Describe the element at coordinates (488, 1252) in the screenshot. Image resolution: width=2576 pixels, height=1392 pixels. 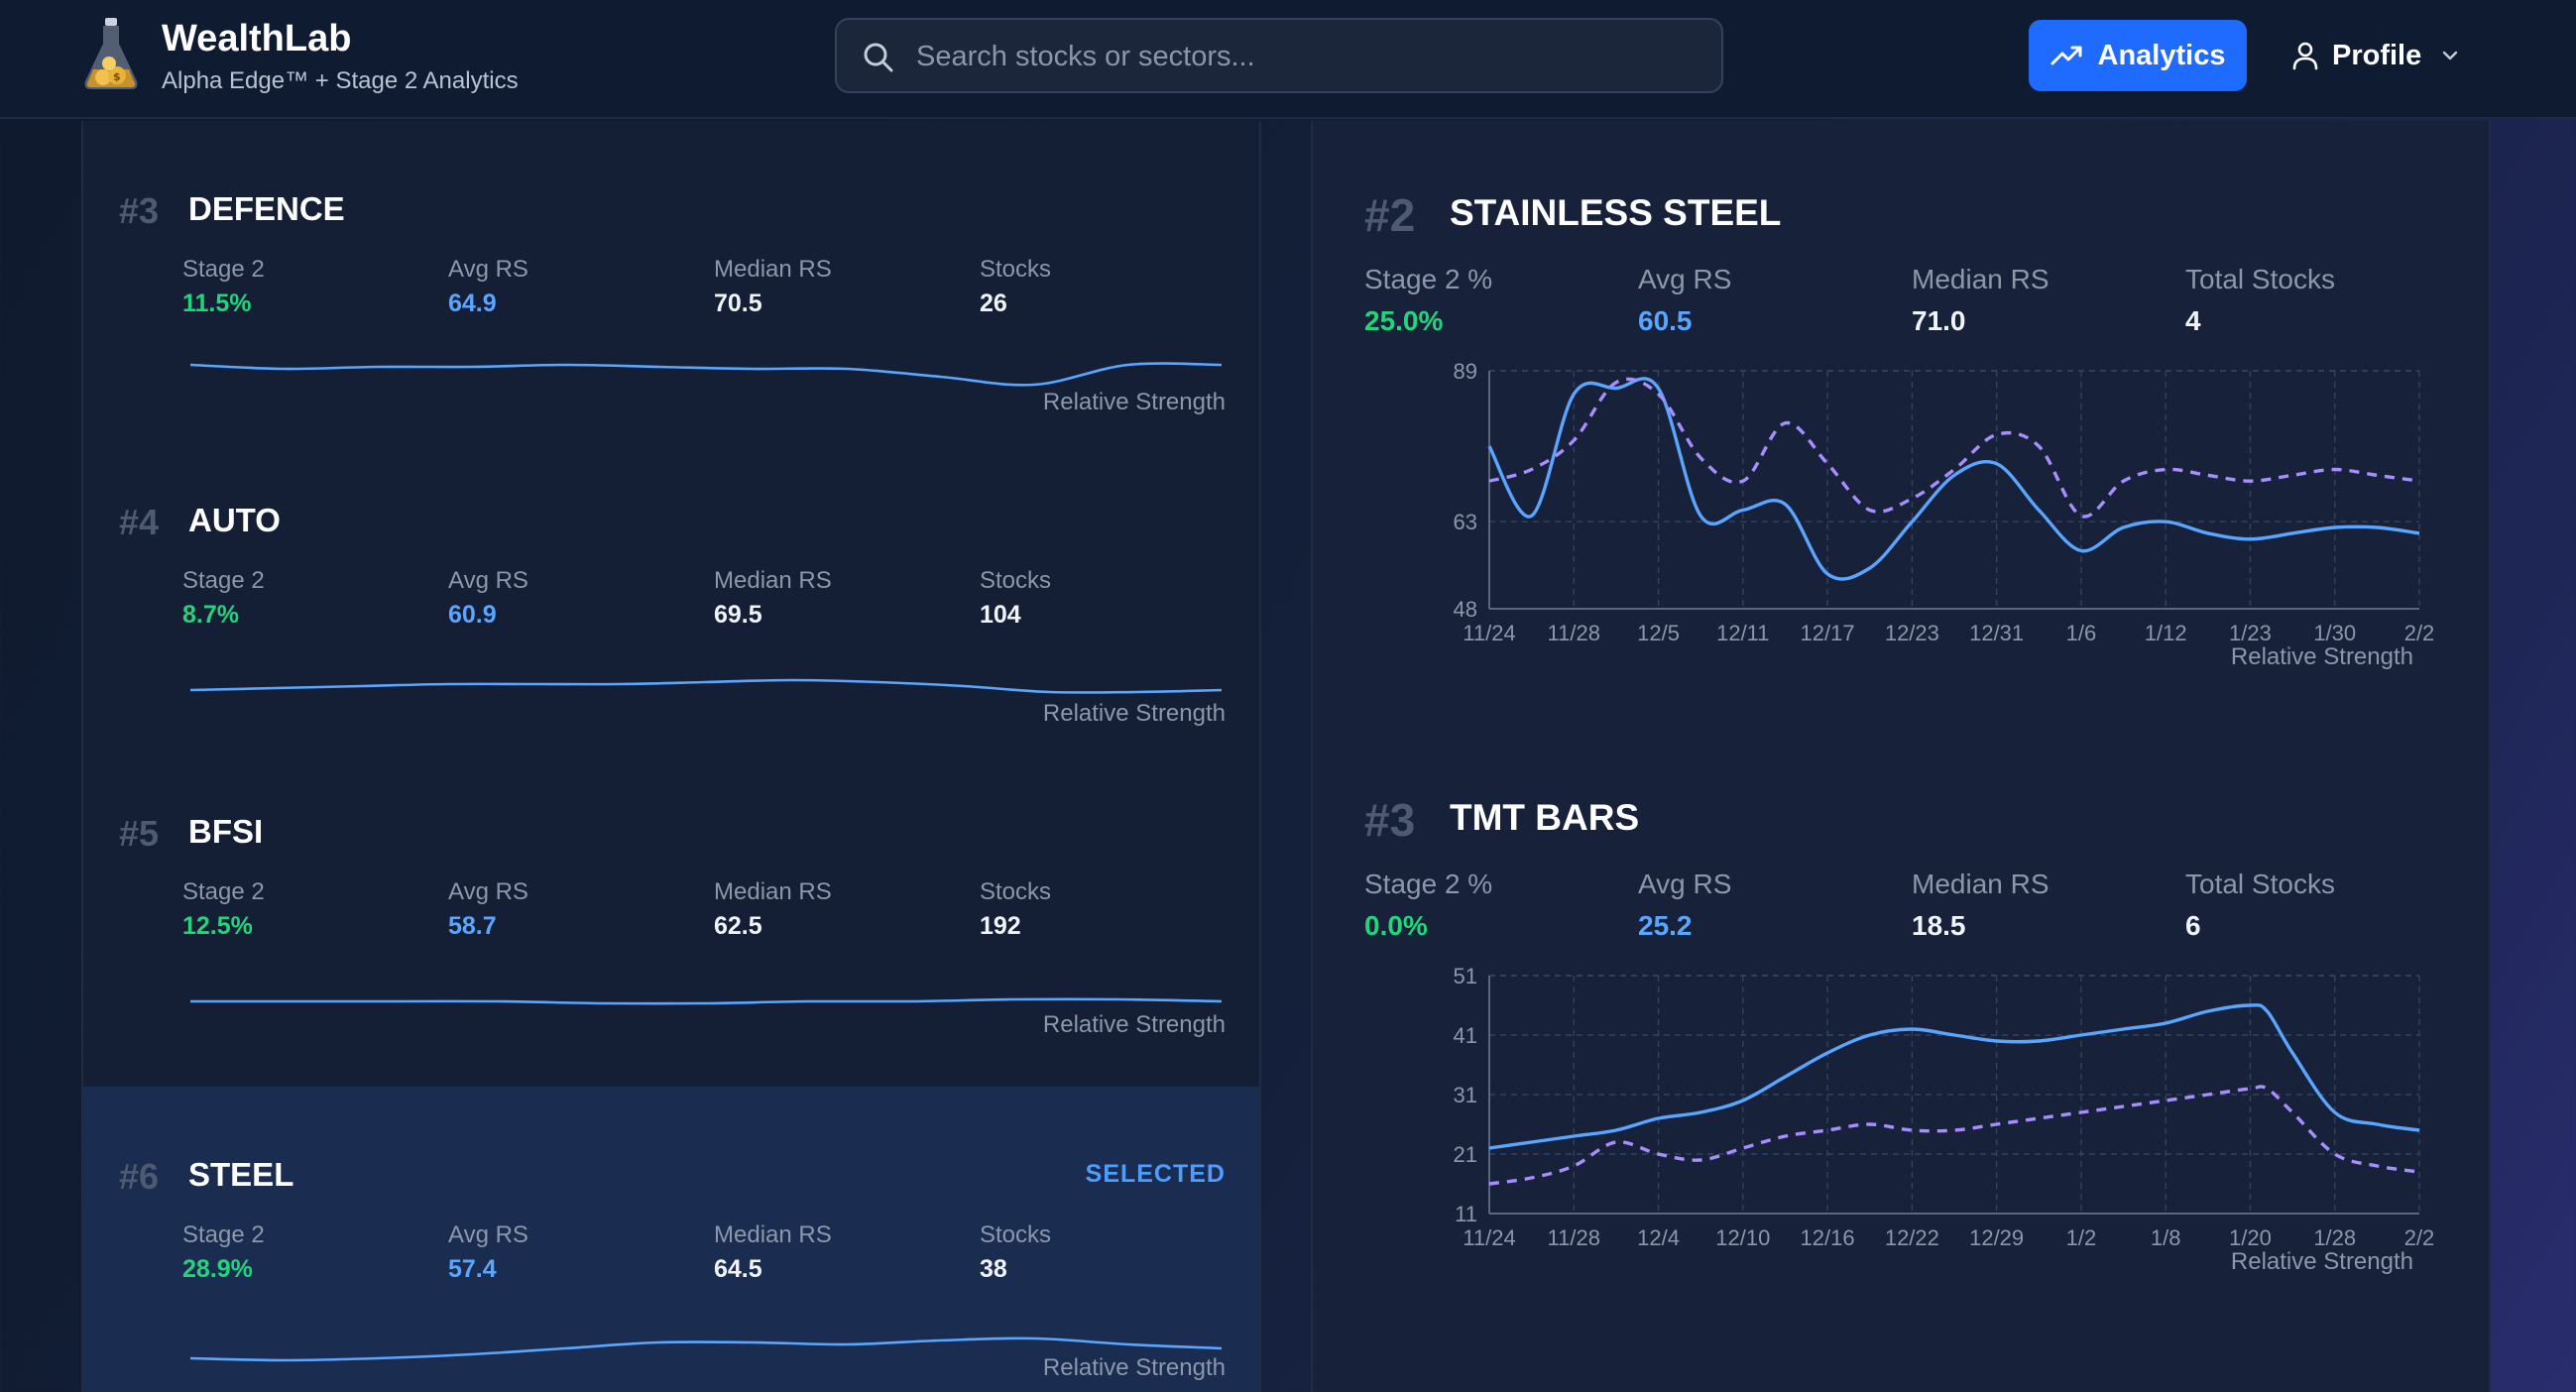
I see `avg-rs-stat: Avg RS 57.4` at that location.